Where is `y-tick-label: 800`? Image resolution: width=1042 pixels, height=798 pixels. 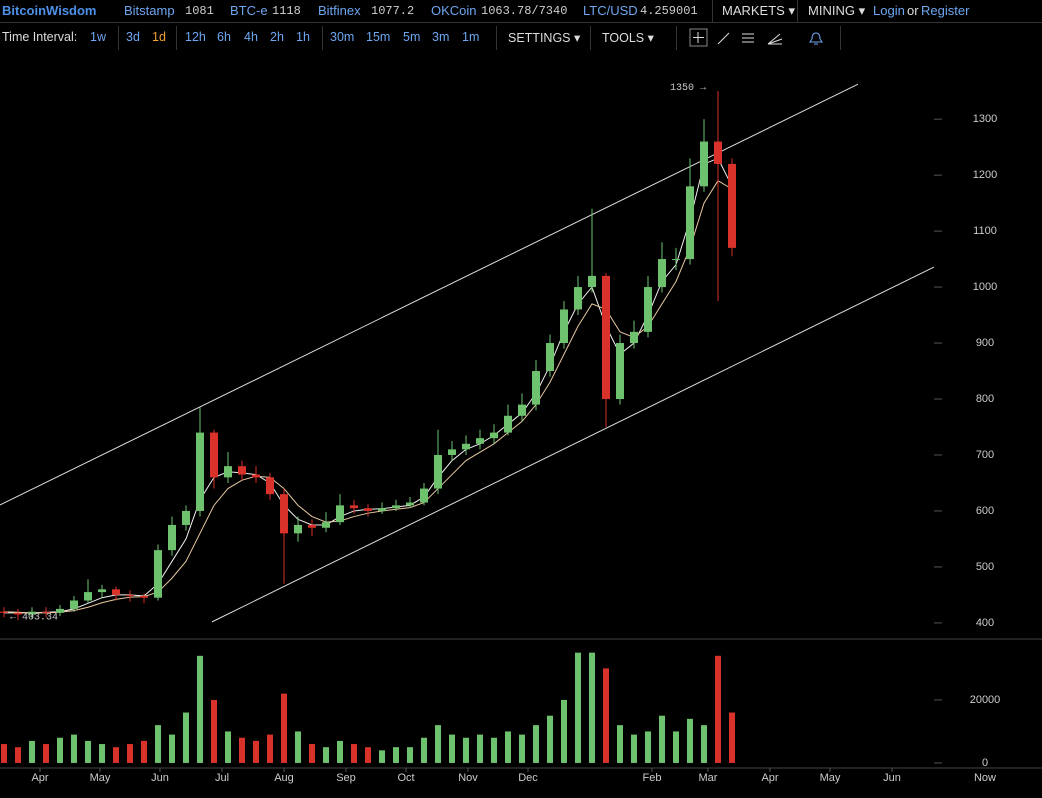
y-tick-label: 800 is located at coordinates (985, 399).